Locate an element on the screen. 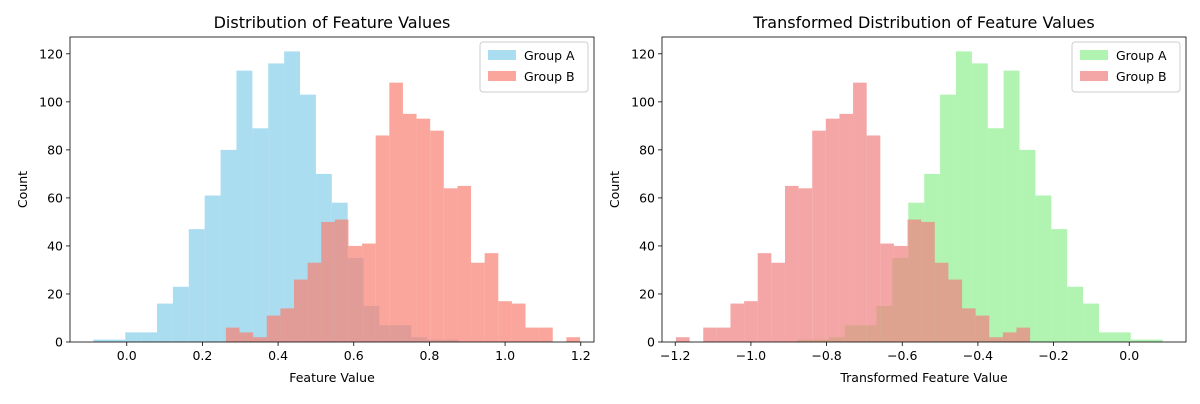  y-tick-label: 0 is located at coordinates (59, 342).